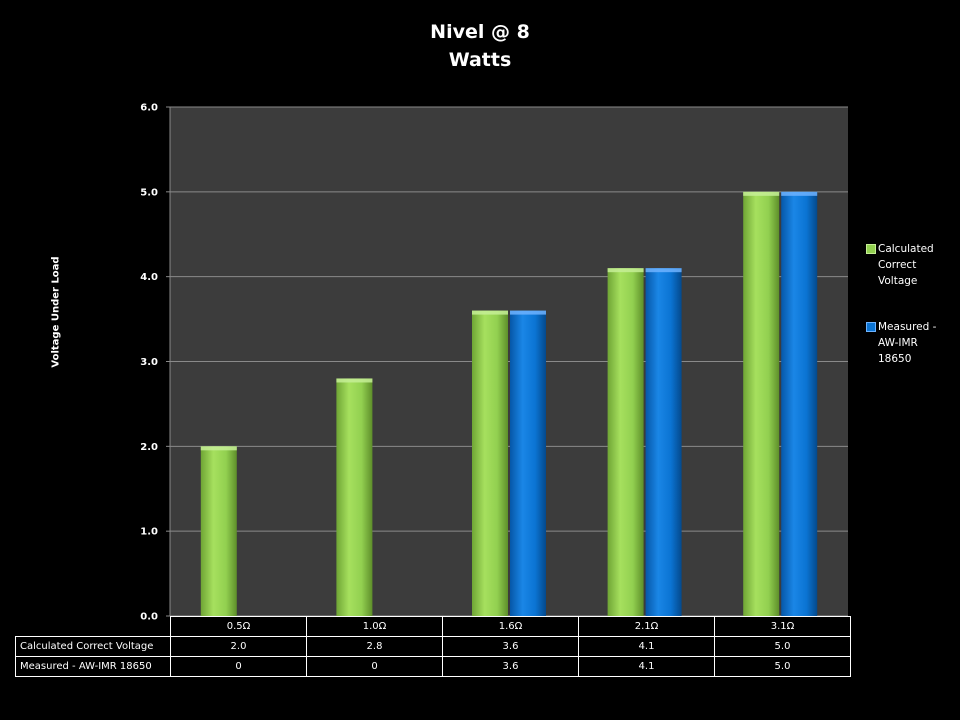 The width and height of the screenshot is (960, 720). What do you see at coordinates (149, 532) in the screenshot?
I see `y-tick-label: 1.0` at bounding box center [149, 532].